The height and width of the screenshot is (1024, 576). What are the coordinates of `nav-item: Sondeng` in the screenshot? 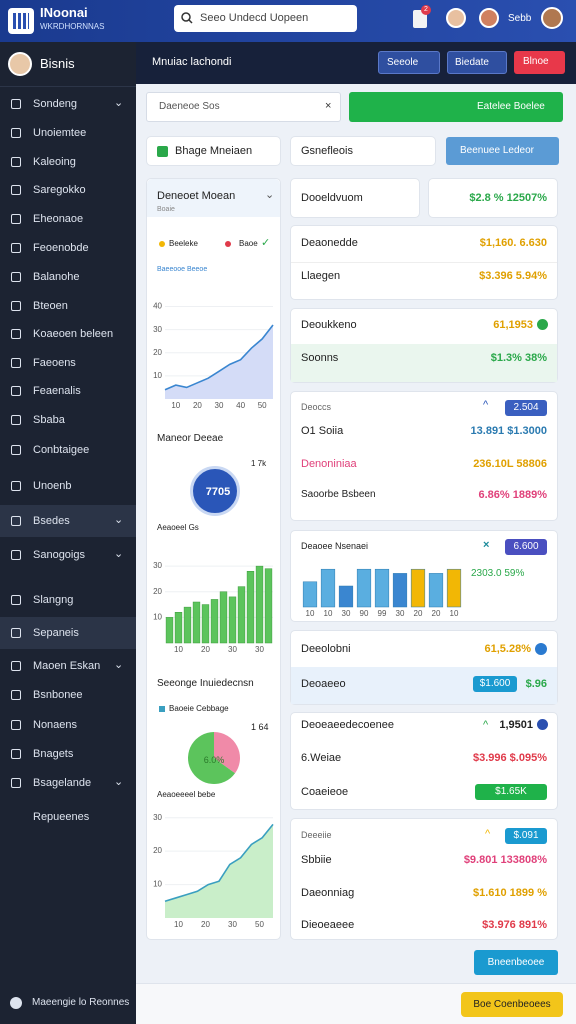 It's located at (55, 104).